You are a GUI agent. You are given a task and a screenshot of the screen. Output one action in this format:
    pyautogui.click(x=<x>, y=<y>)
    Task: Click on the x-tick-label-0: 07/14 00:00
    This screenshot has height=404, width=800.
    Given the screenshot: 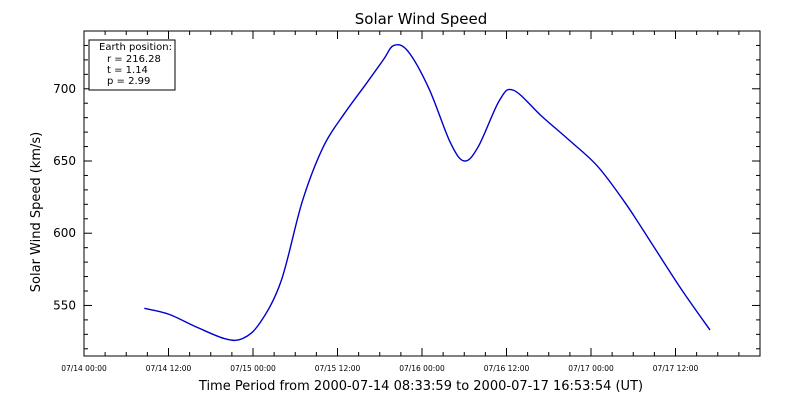 What is the action you would take?
    pyautogui.click(x=84, y=368)
    